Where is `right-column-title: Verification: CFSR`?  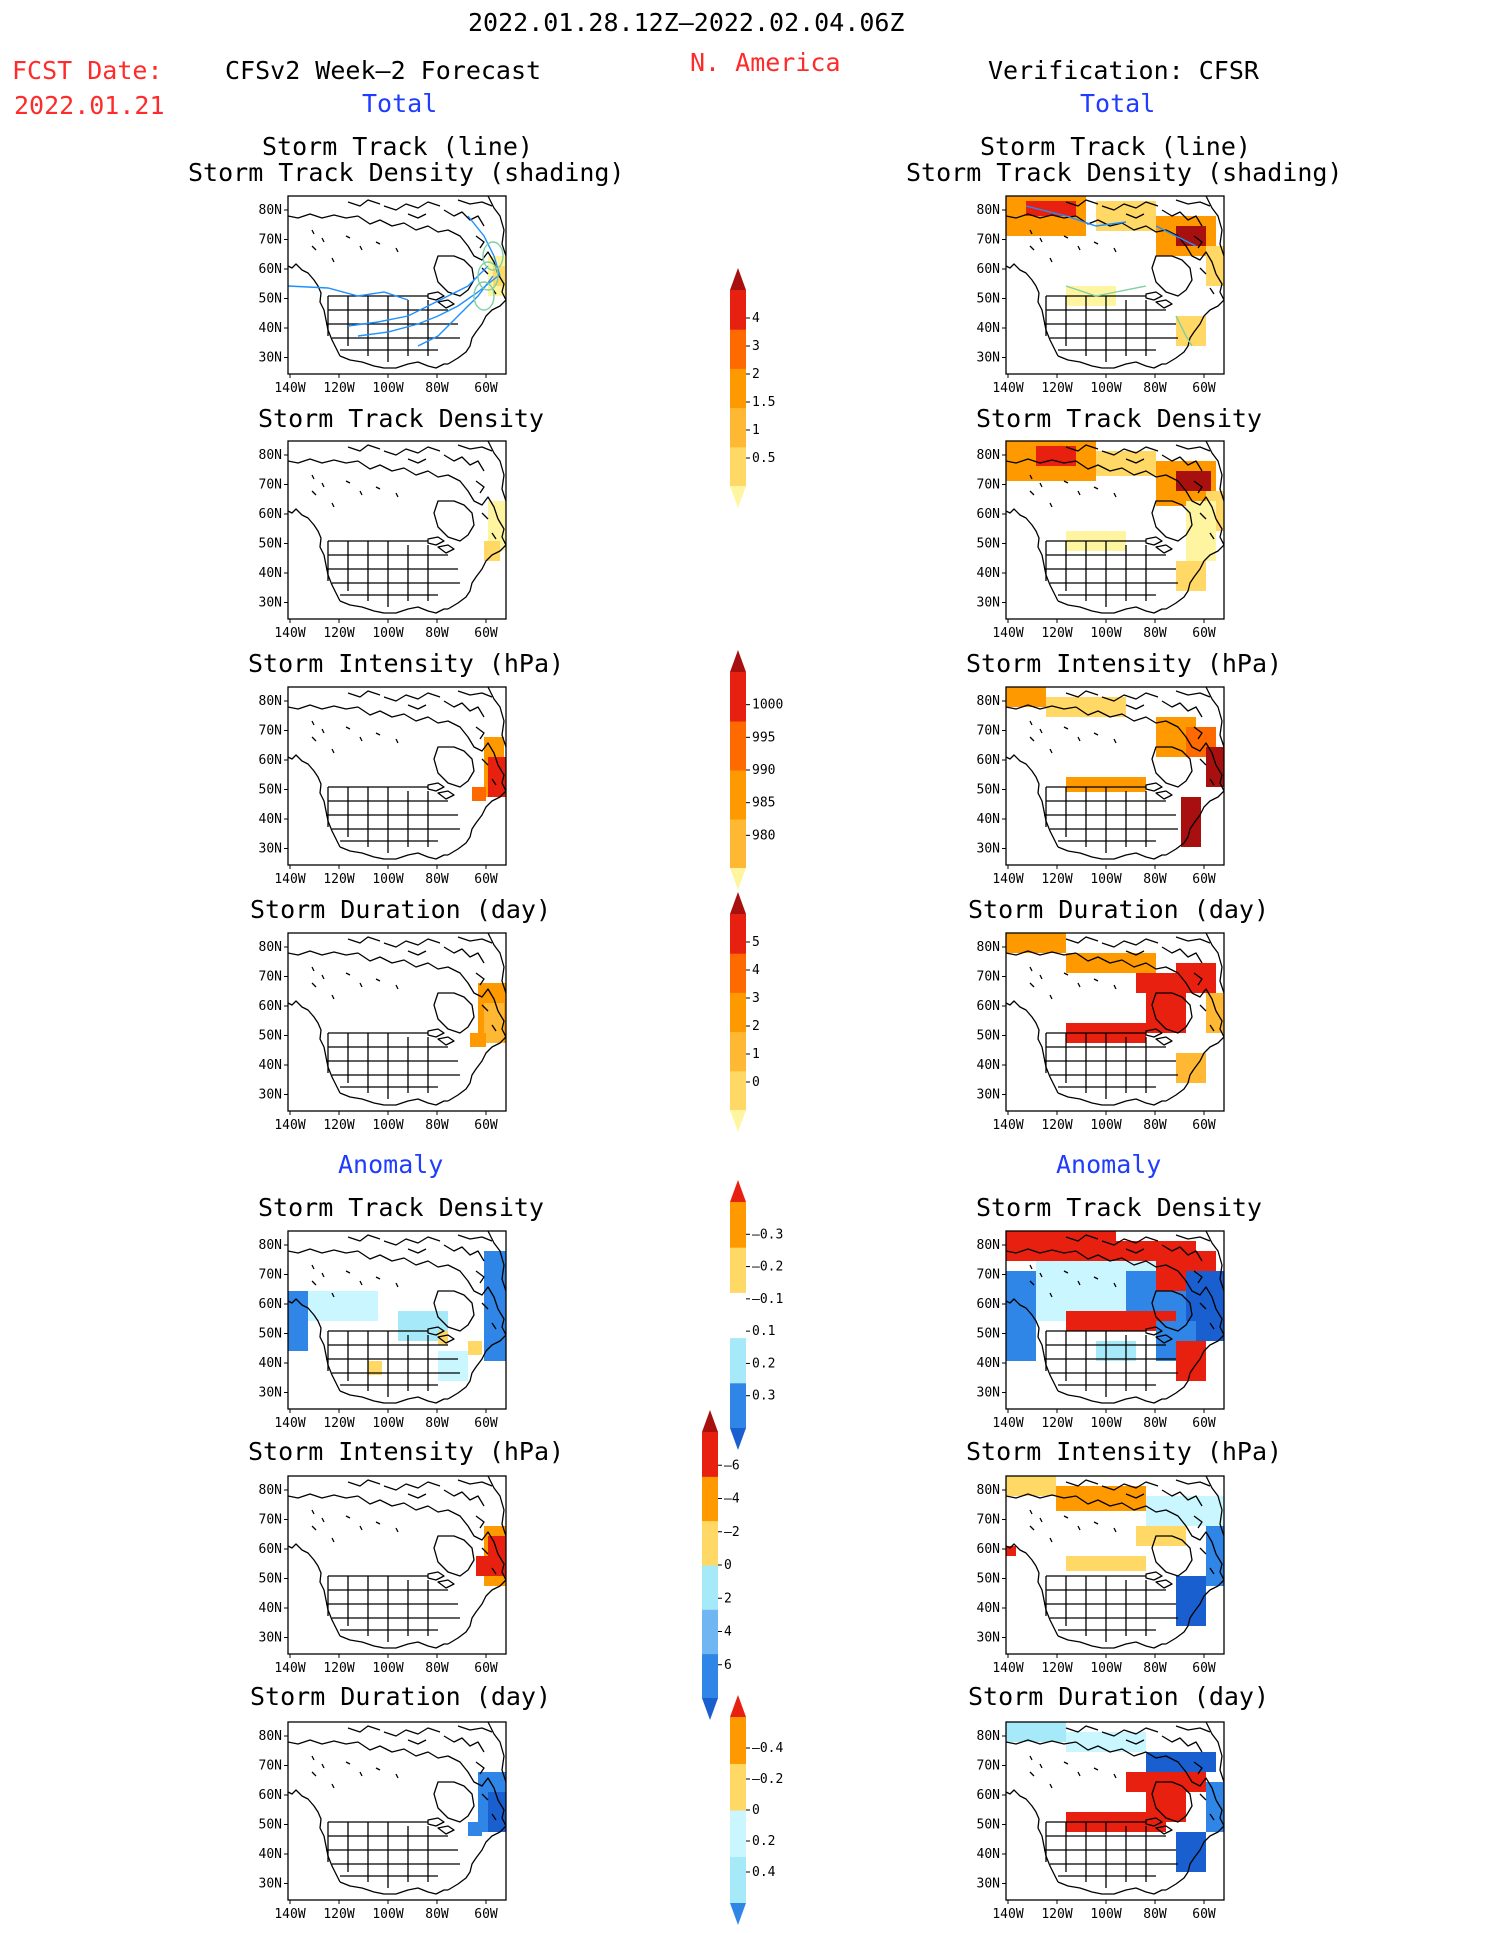
right-column-title: Verification: CFSR is located at coordinates (1123, 70).